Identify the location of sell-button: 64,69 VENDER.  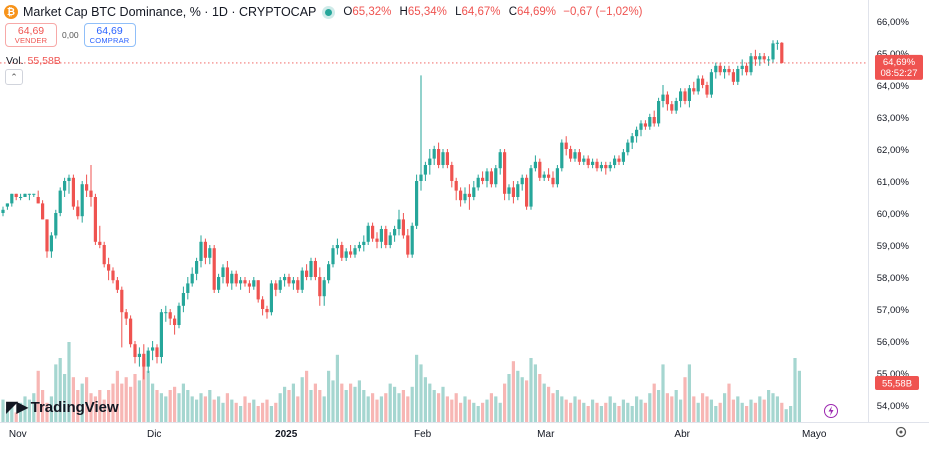
(31, 35).